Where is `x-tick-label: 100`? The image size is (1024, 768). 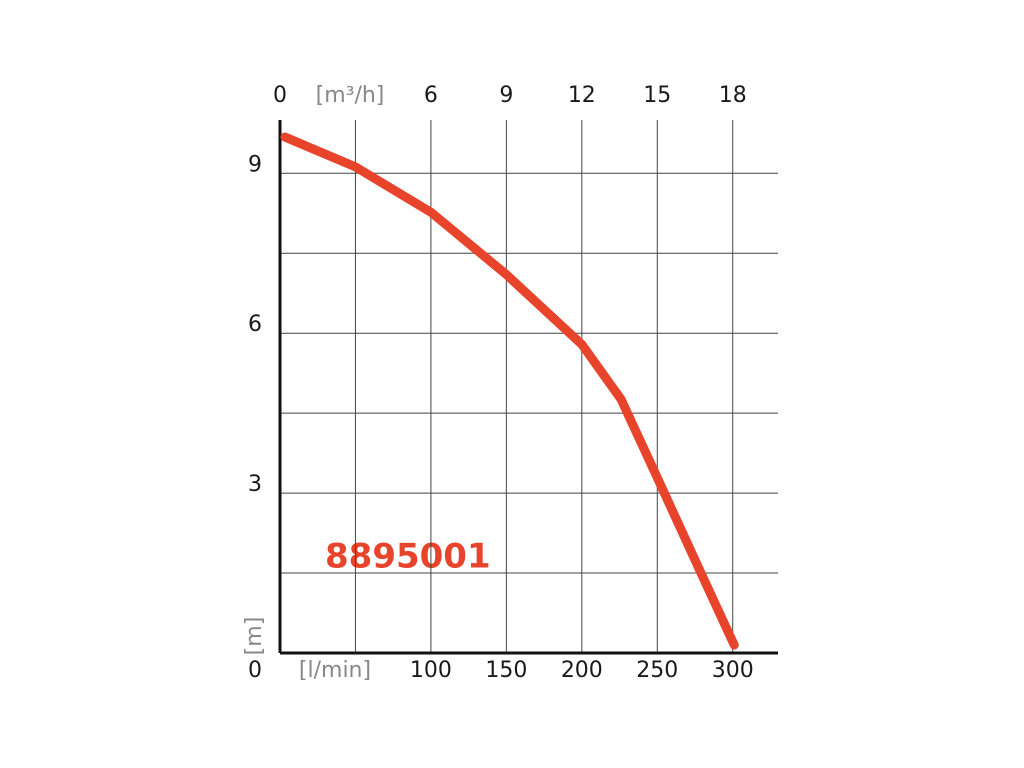 x-tick-label: 100 is located at coordinates (431, 670).